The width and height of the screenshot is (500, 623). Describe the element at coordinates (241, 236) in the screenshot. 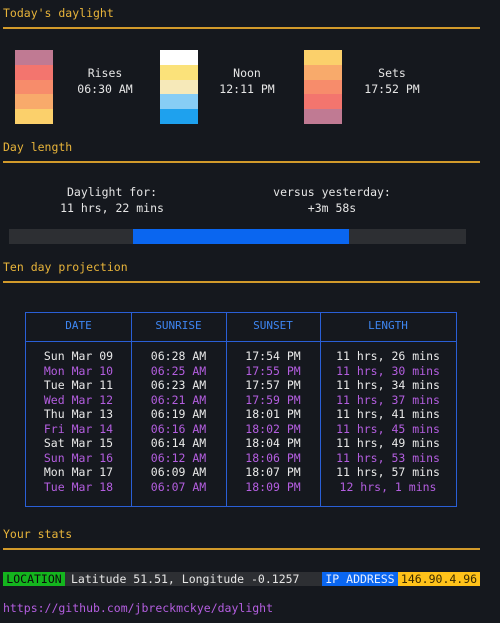

I see `daylight-progress-fill` at that location.